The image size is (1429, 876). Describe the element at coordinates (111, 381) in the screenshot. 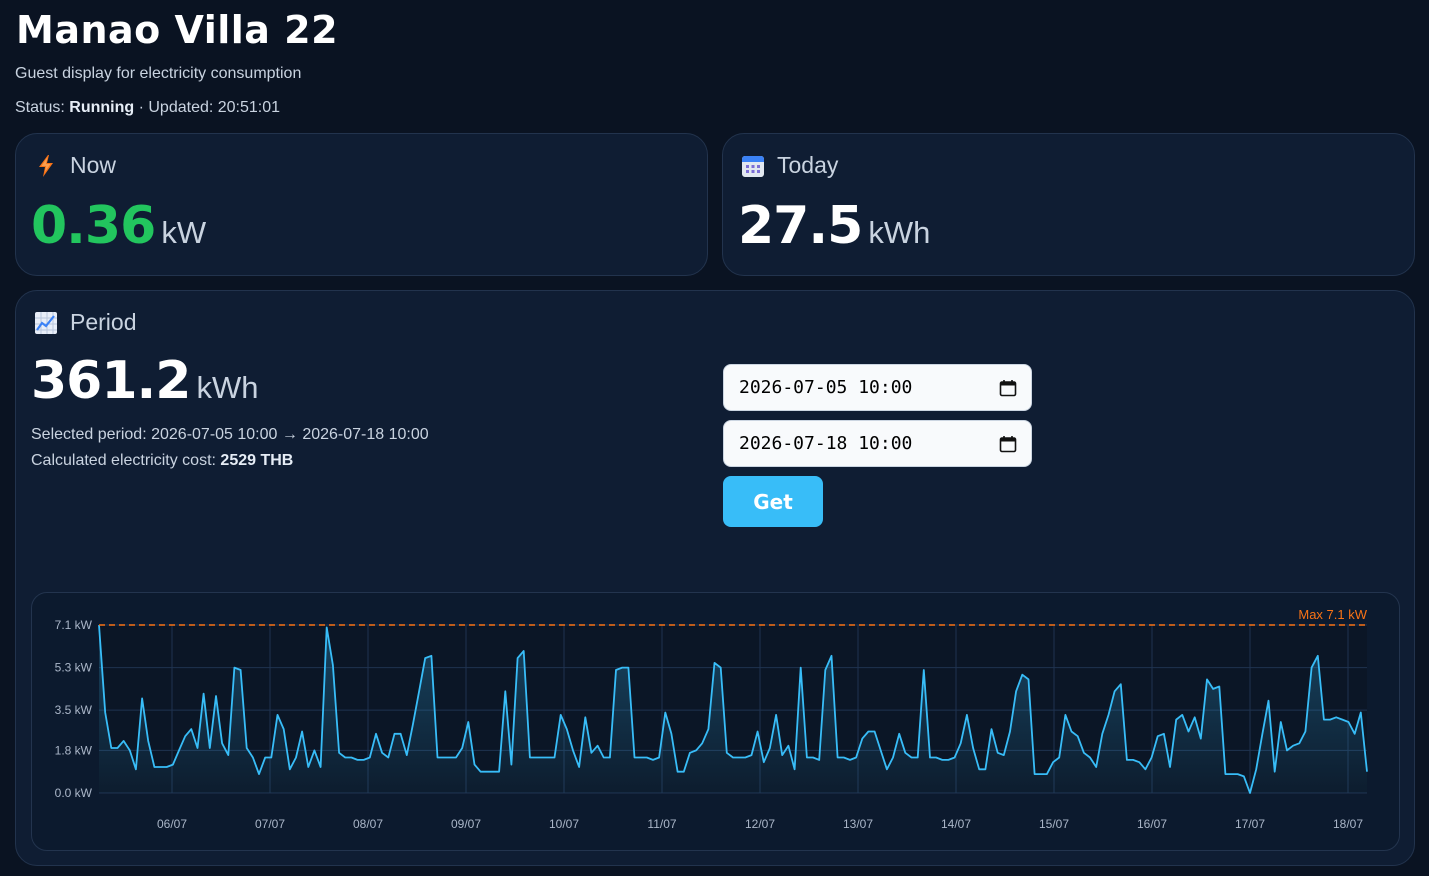

I see `period-number: 361.2` at that location.